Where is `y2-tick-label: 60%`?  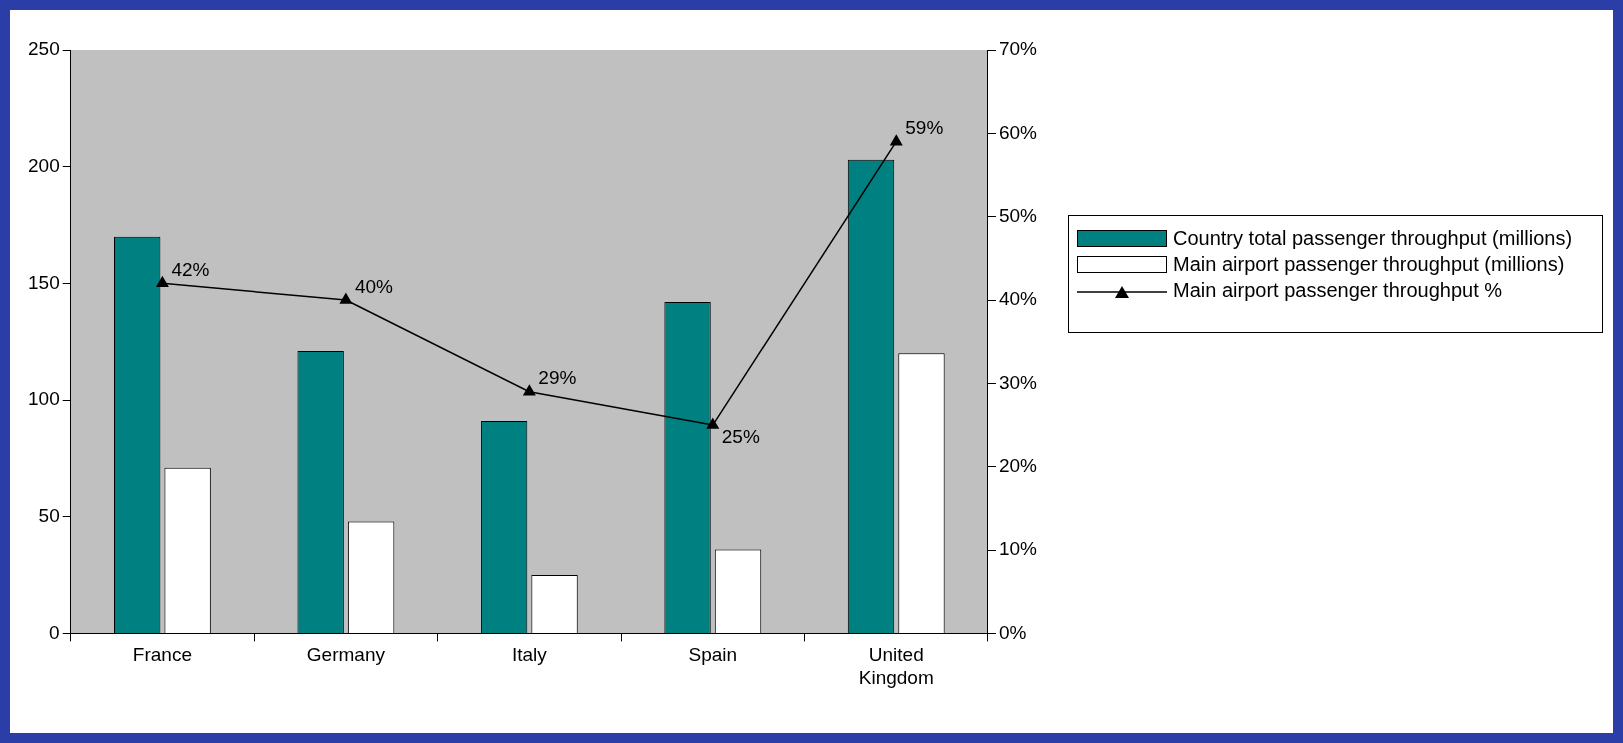
y2-tick-label: 60% is located at coordinates (1018, 132).